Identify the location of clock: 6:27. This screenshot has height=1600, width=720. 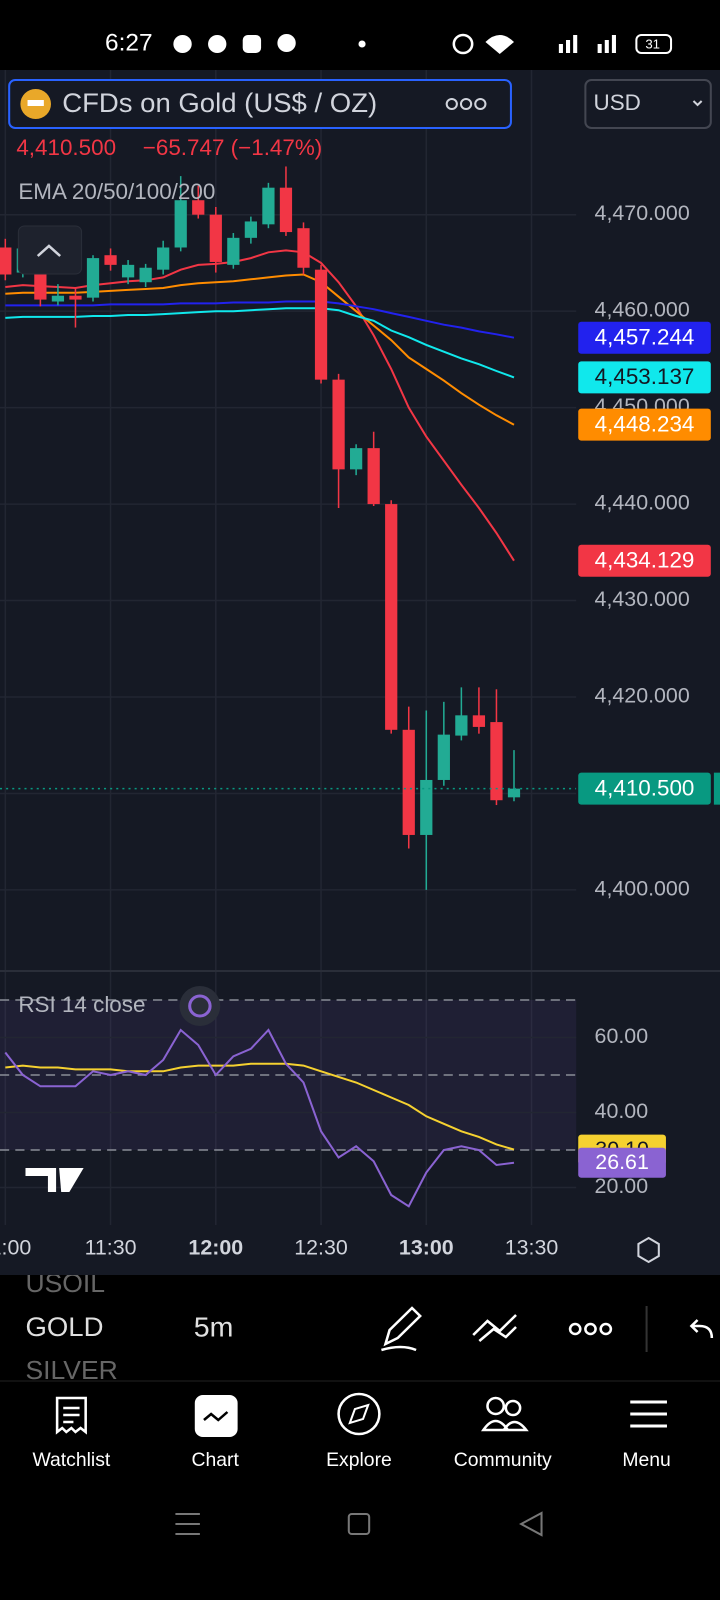
(129, 43).